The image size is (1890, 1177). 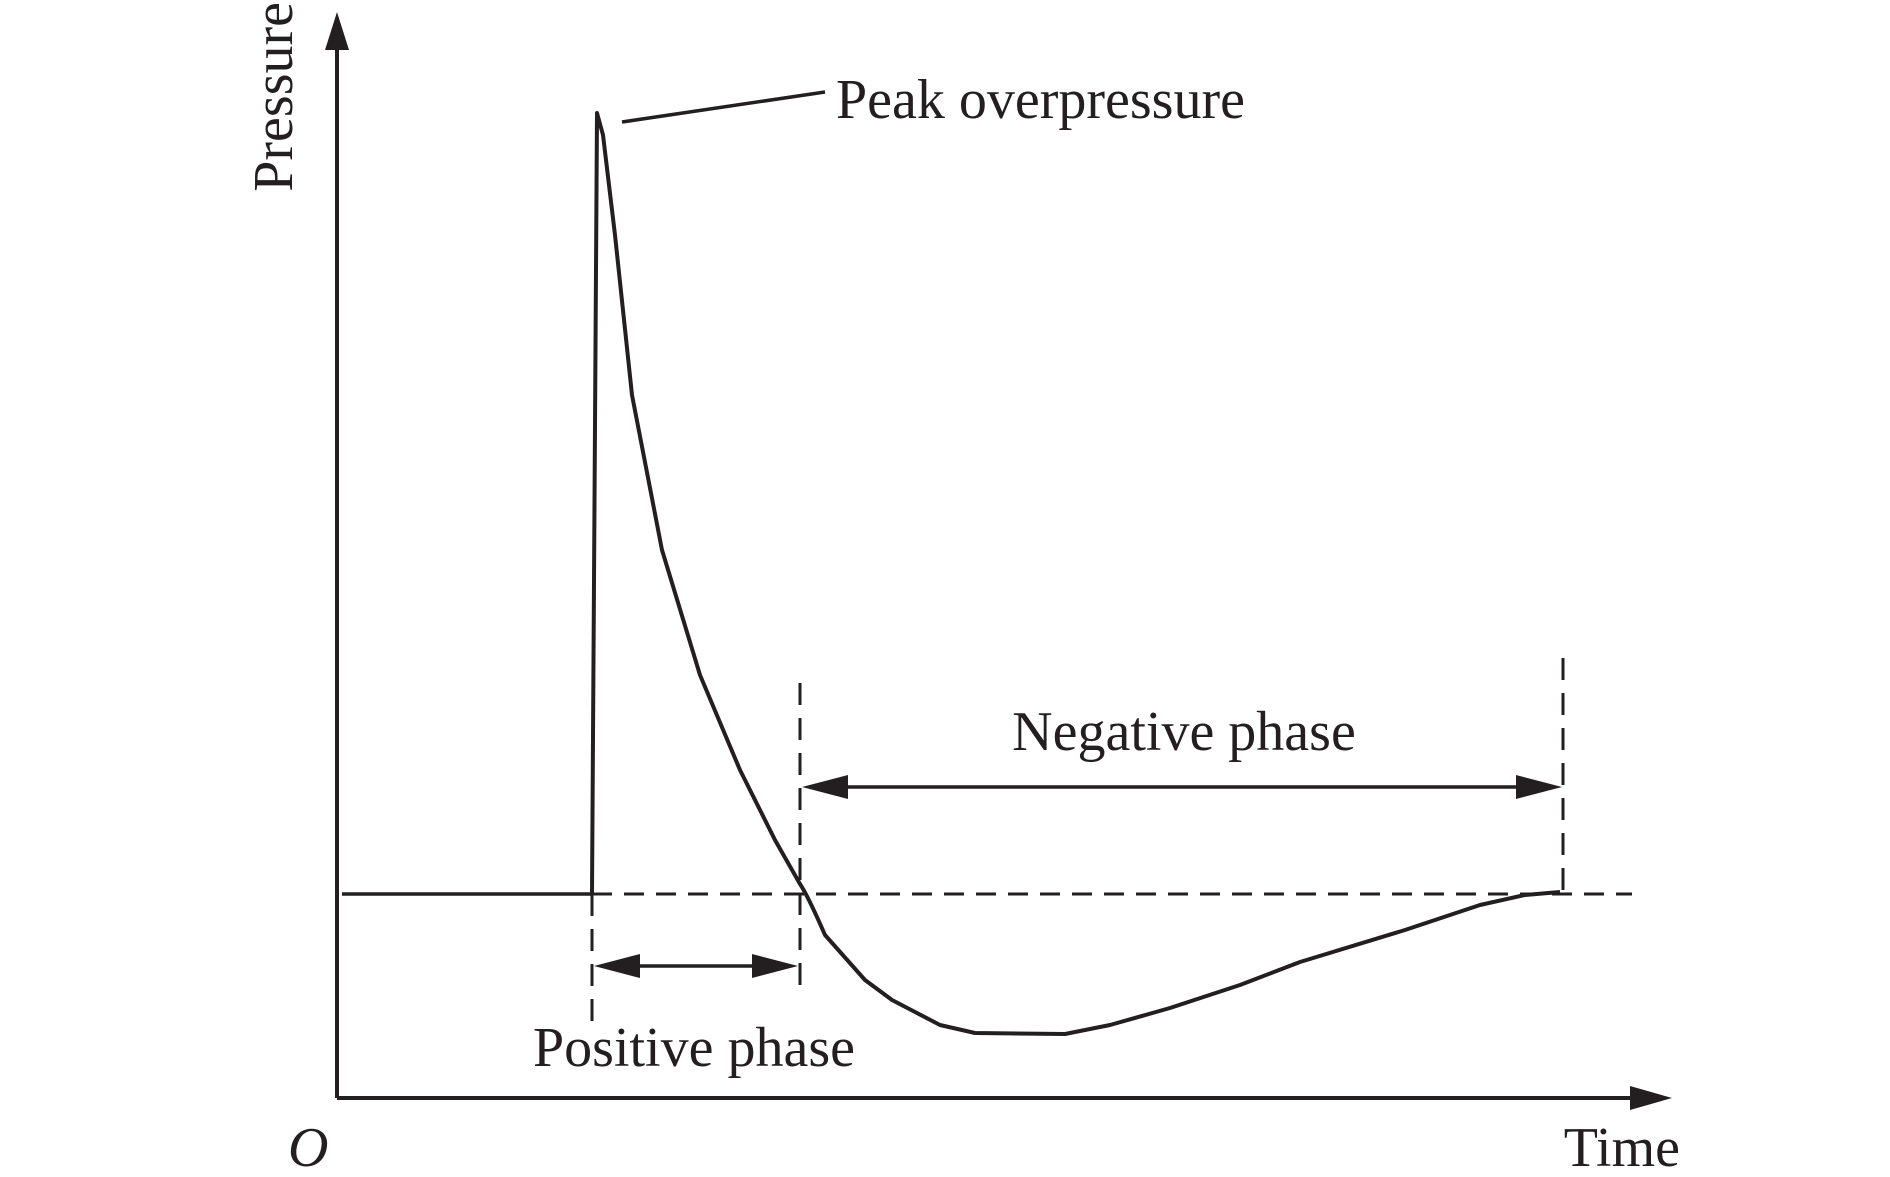 What do you see at coordinates (694, 1048) in the screenshot?
I see `positive-phase-label: Positive phase` at bounding box center [694, 1048].